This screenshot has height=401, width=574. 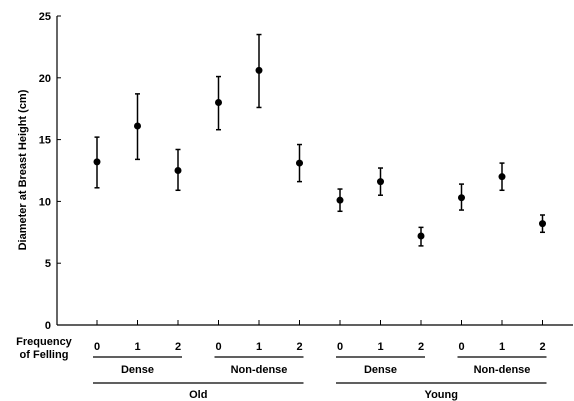 What do you see at coordinates (45, 79) in the screenshot?
I see `y-tick-label: 20` at bounding box center [45, 79].